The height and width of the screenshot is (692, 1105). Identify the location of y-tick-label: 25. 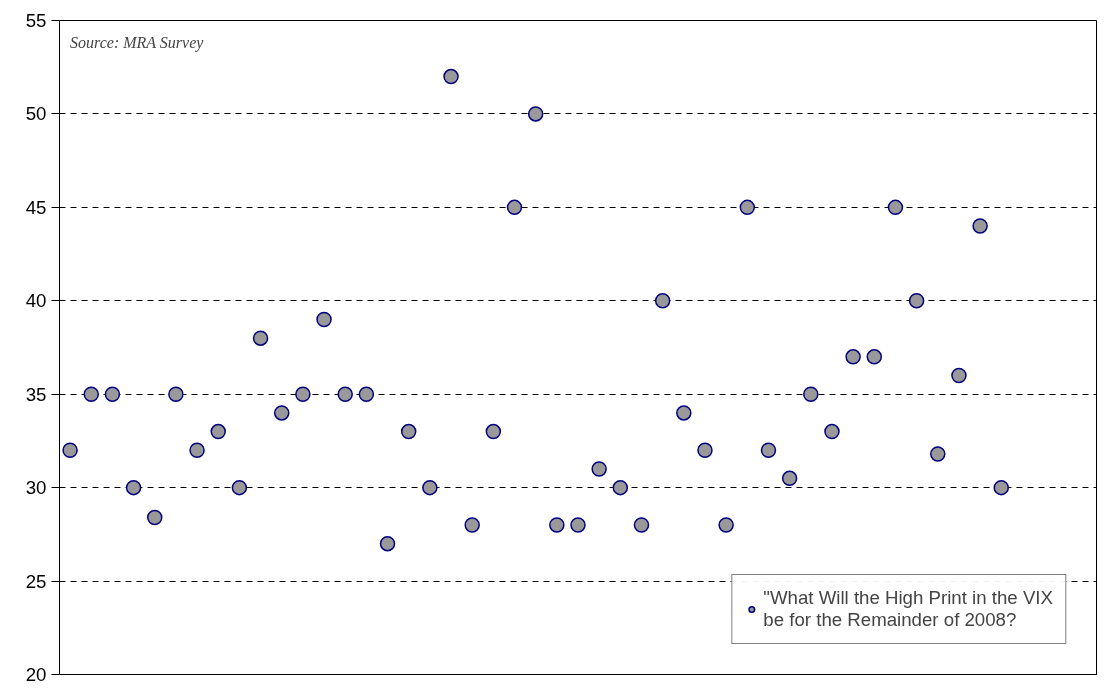
(36, 581).